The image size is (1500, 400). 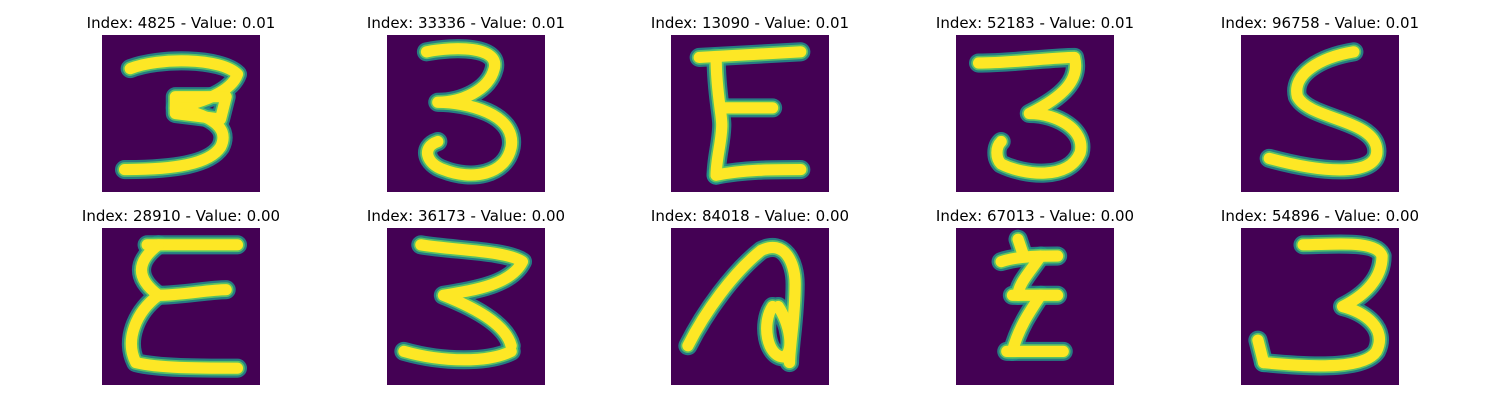 I want to click on digit-panel-9: Index: 67013 - Value: 0.00, so click(x=1035, y=295).